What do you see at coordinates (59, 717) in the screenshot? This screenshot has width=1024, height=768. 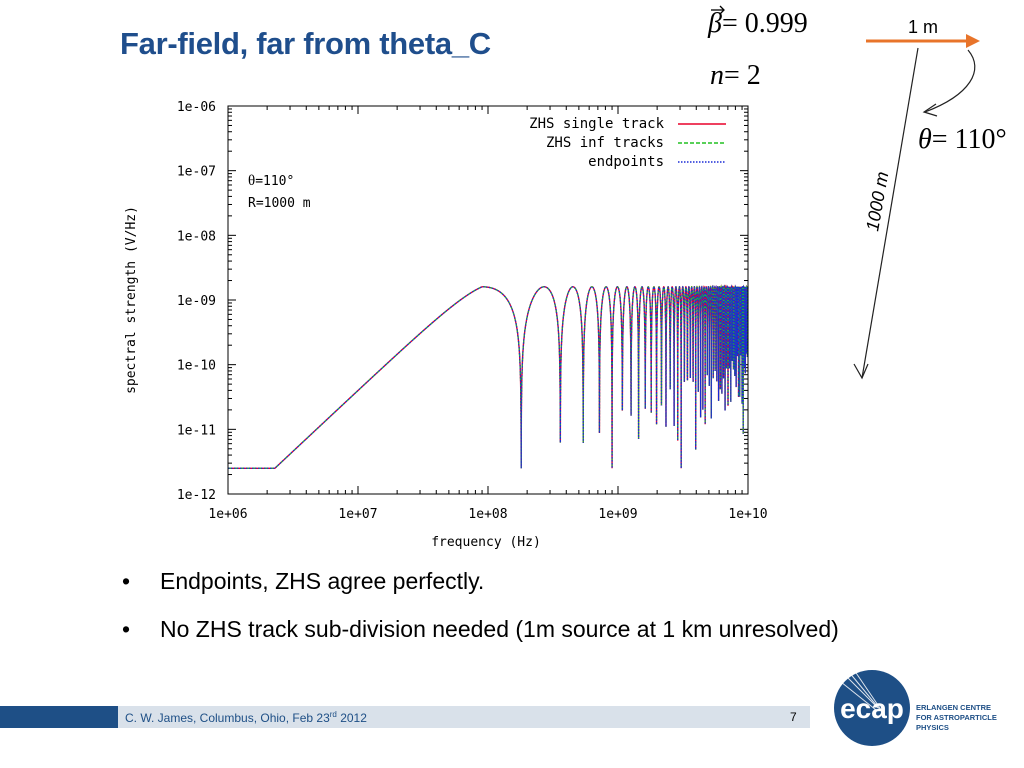 I see `footer-accent-bar` at bounding box center [59, 717].